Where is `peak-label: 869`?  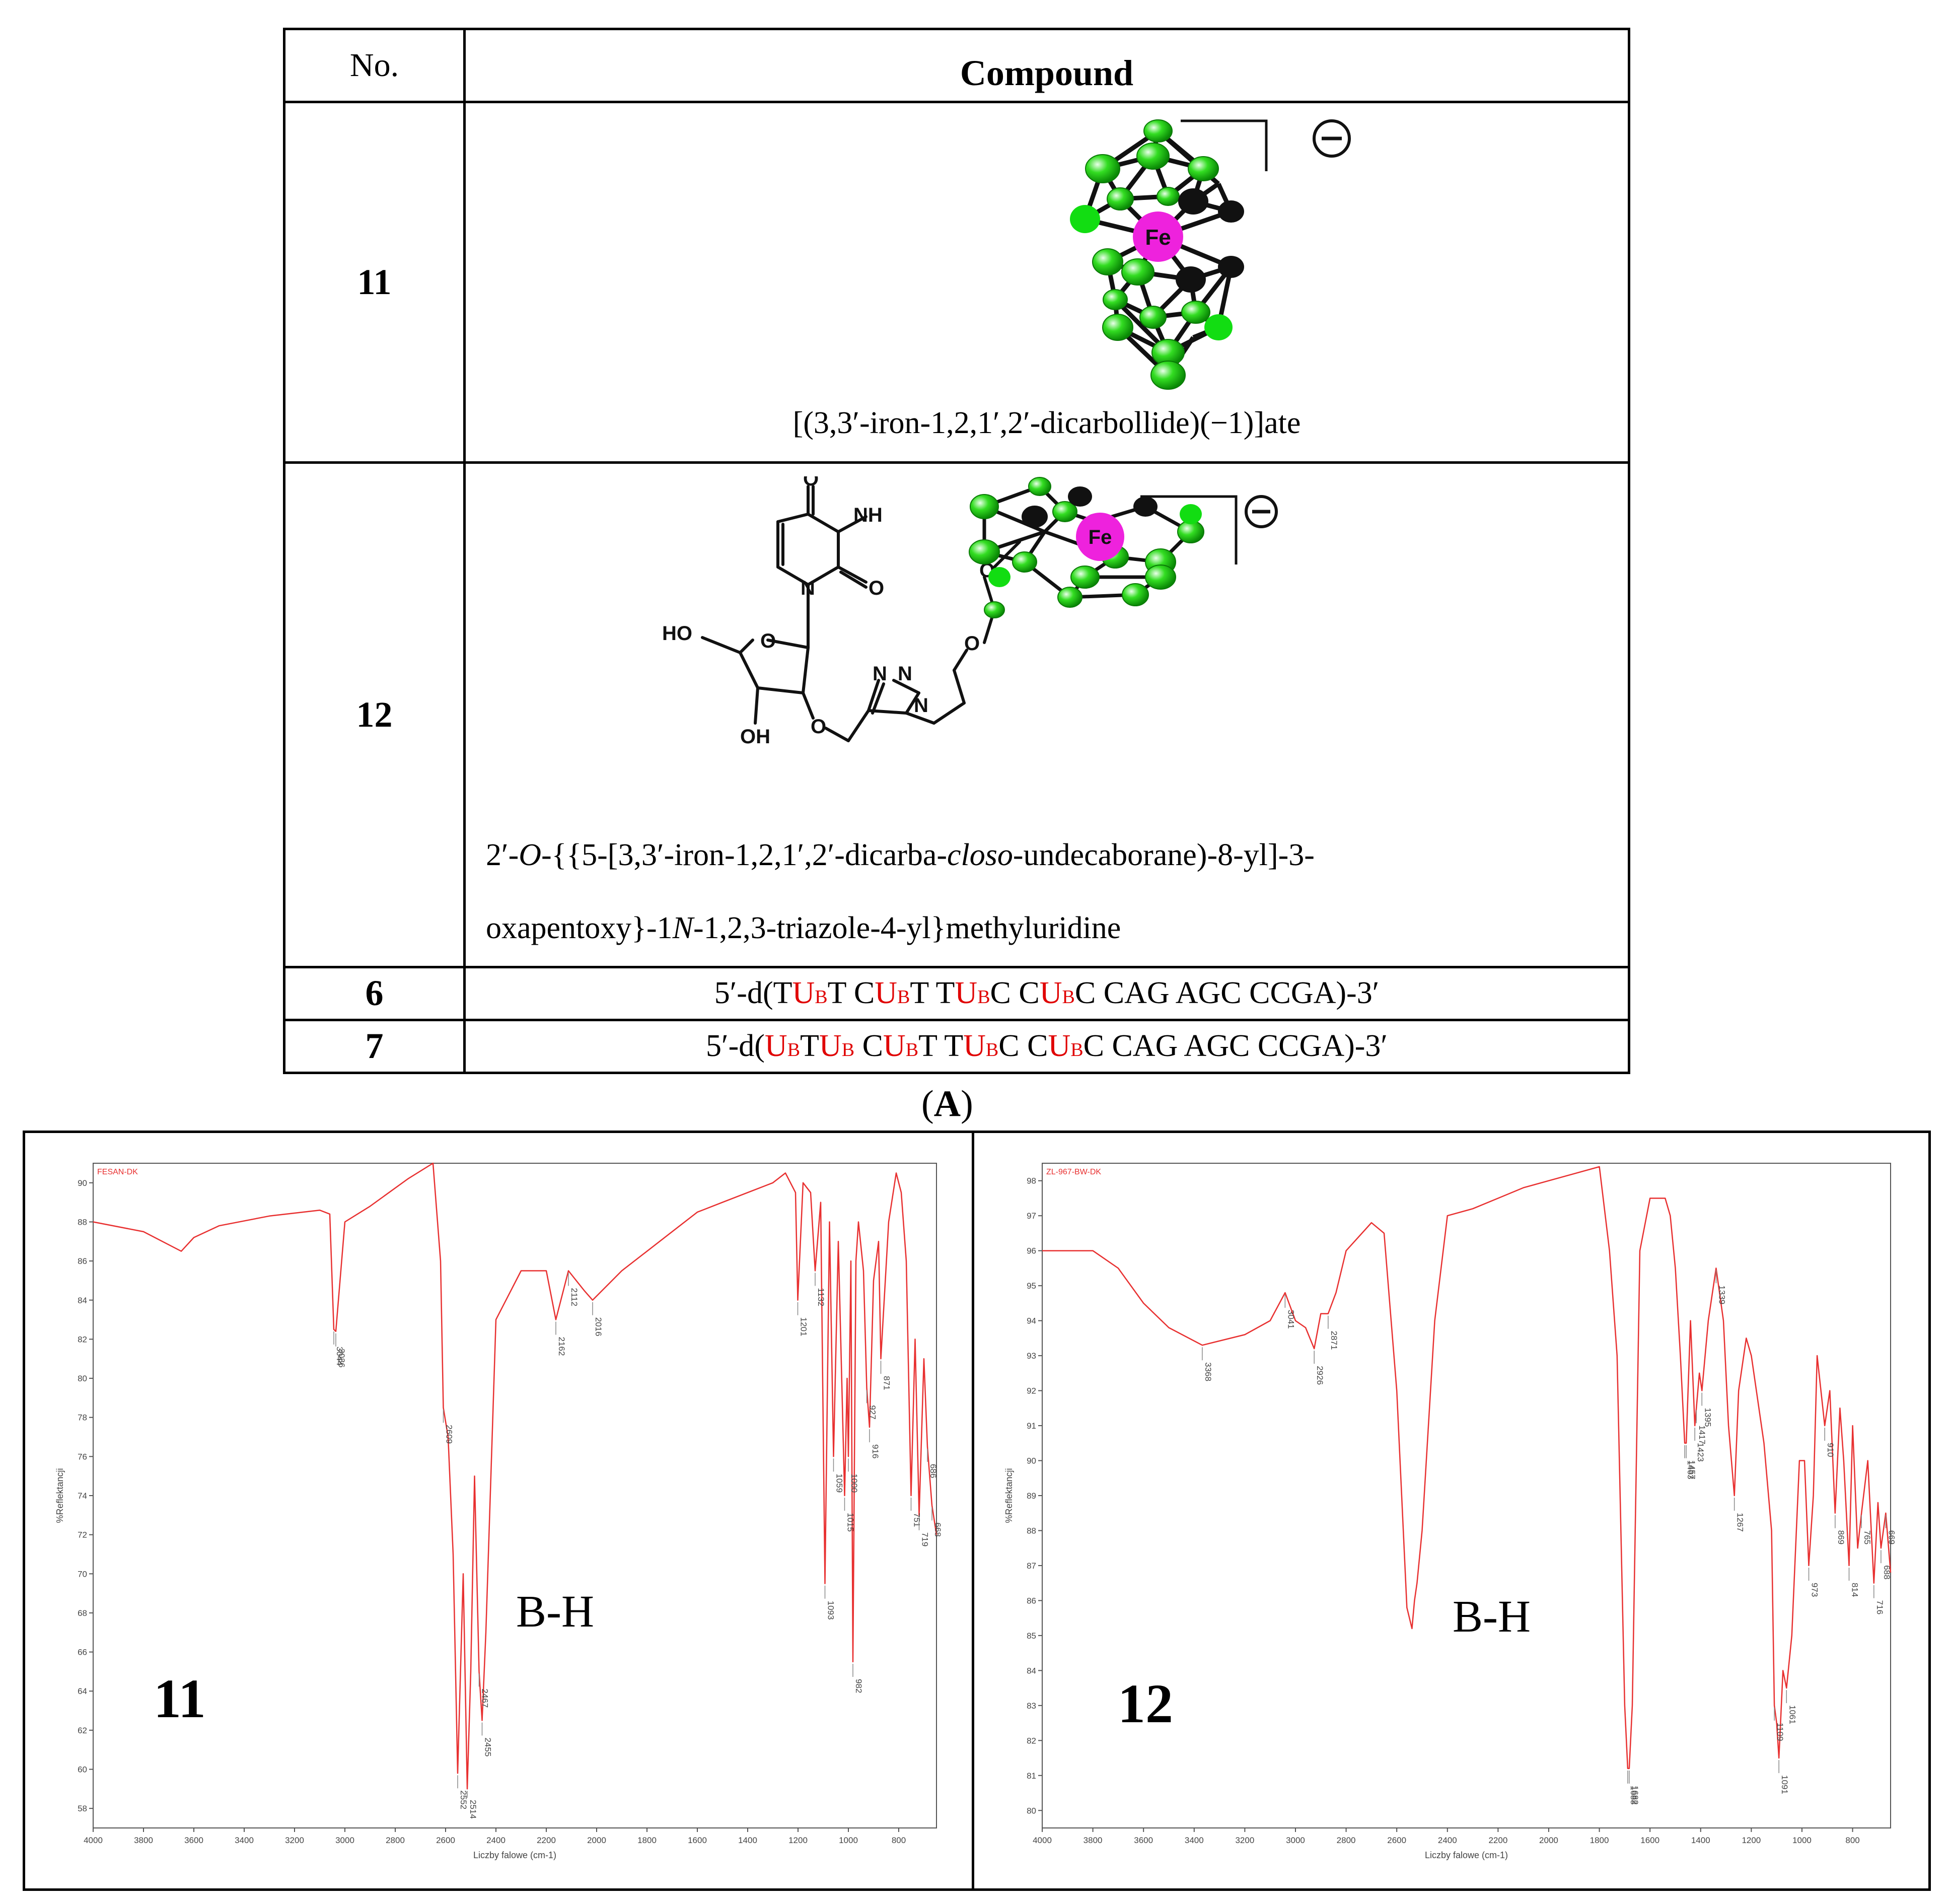
peak-label: 869 is located at coordinates (1841, 1537).